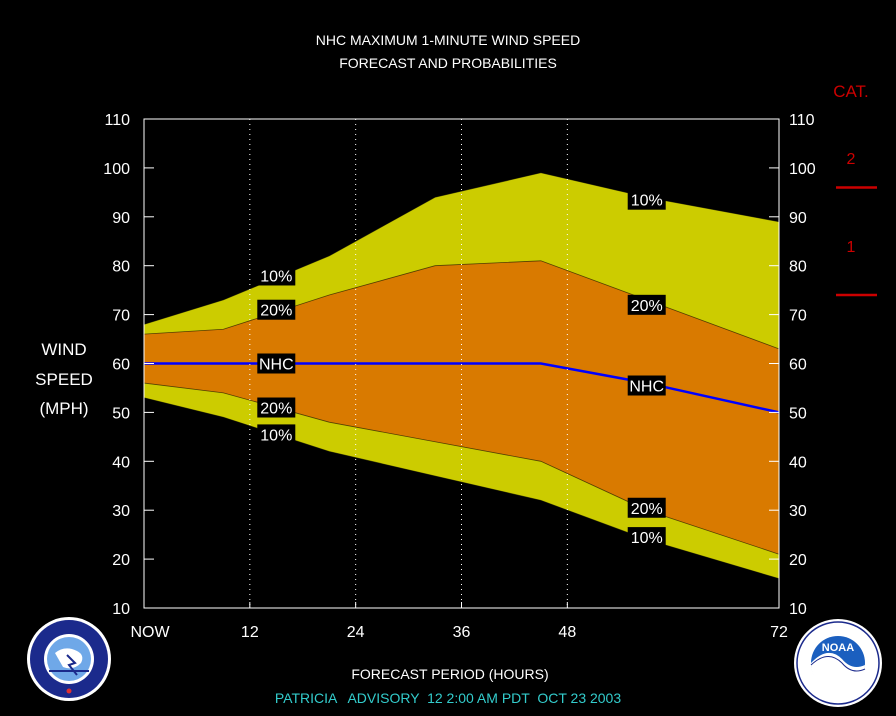 The image size is (896, 716). What do you see at coordinates (567, 632) in the screenshot?
I see `x-tick-label: 48` at bounding box center [567, 632].